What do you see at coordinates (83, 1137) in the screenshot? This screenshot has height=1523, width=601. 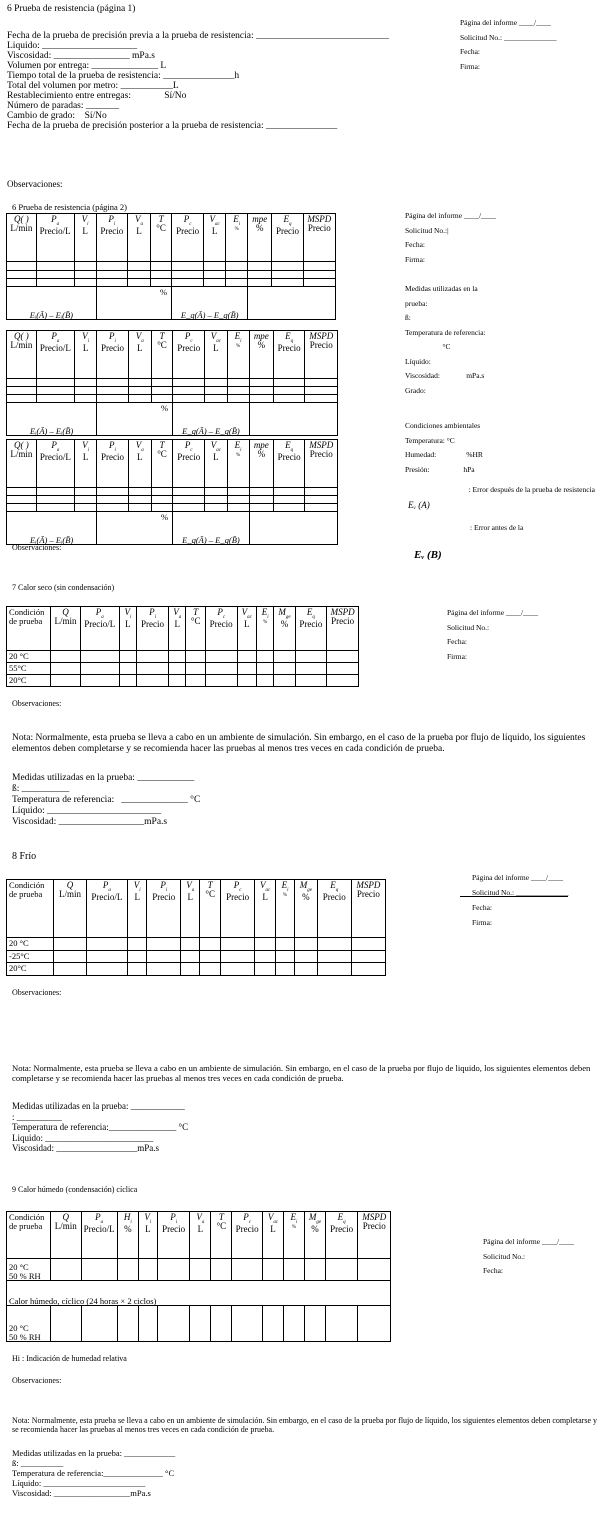 I see `field-liquido: Liquido: ________________________` at bounding box center [83, 1137].